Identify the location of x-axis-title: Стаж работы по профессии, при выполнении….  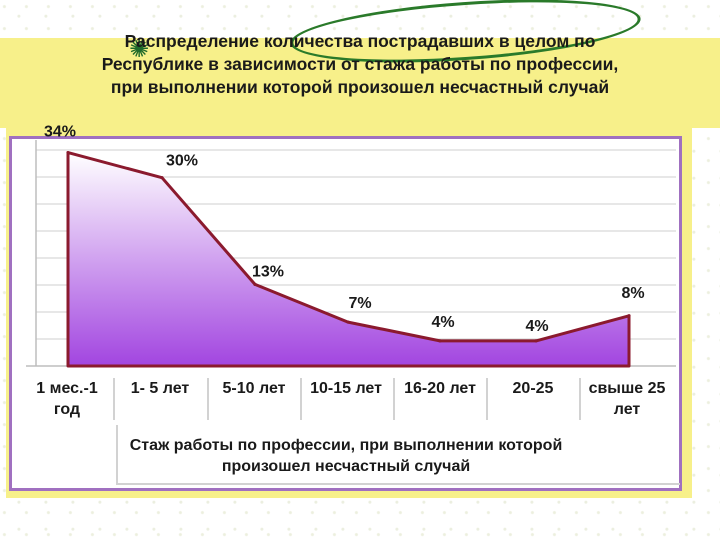
(346, 456).